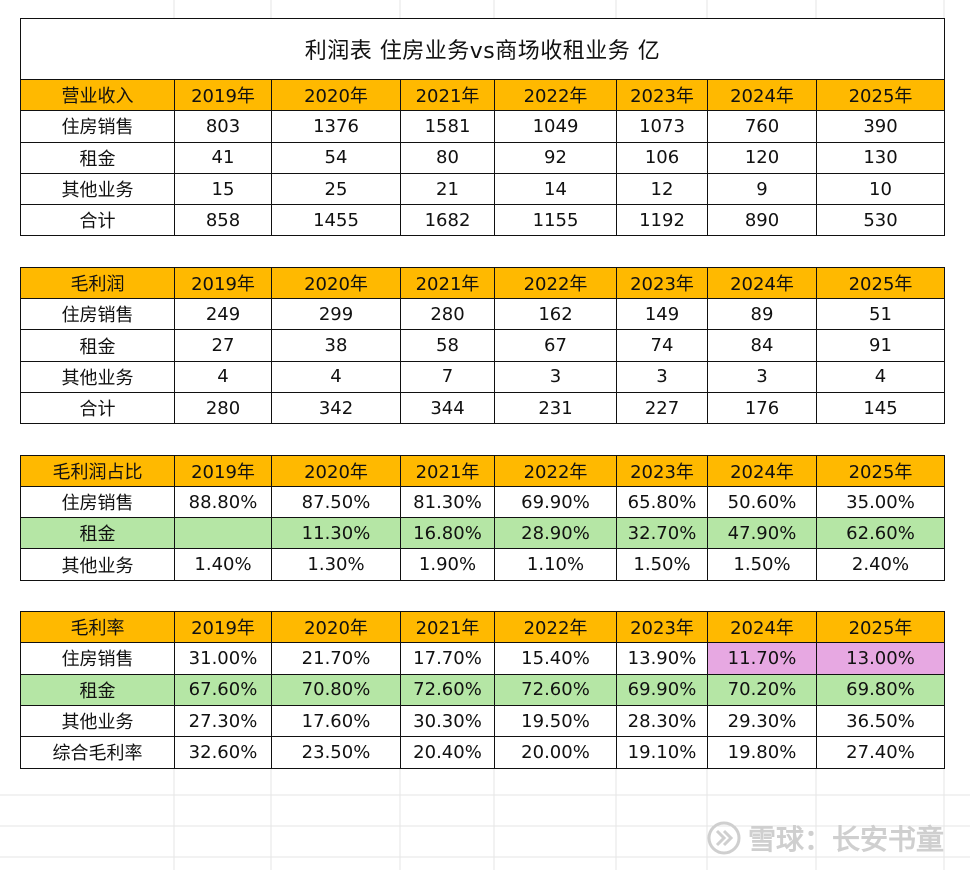  Describe the element at coordinates (447, 408) in the screenshot. I see `table-cell: 344` at that location.